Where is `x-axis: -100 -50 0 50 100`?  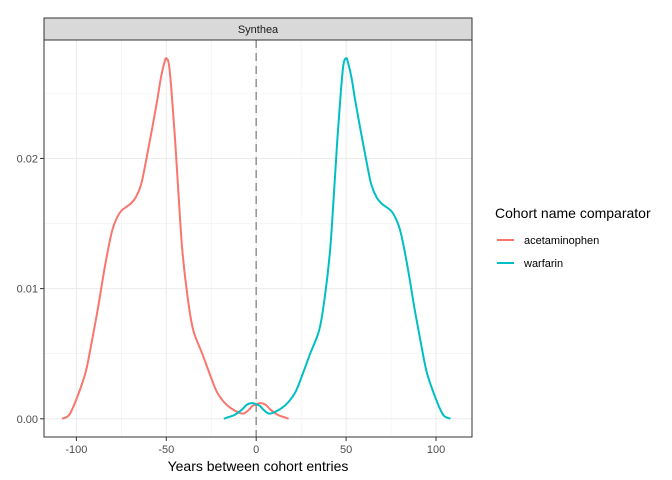
x-axis: -100 -50 0 50 100 is located at coordinates (255, 446).